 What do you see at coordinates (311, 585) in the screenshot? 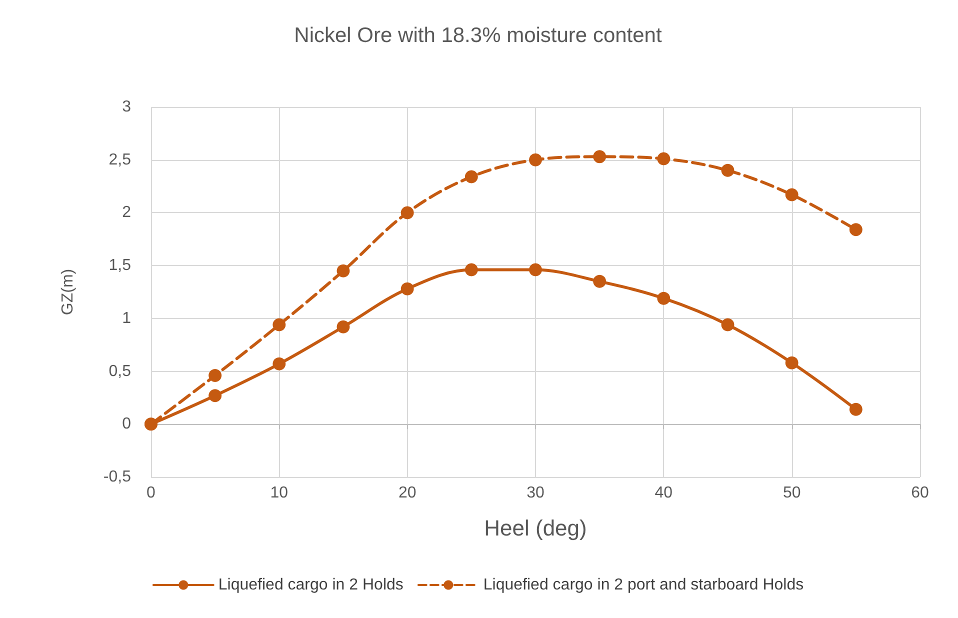
I see `legend-label: Liquefied cargo in 2 Holds` at bounding box center [311, 585].